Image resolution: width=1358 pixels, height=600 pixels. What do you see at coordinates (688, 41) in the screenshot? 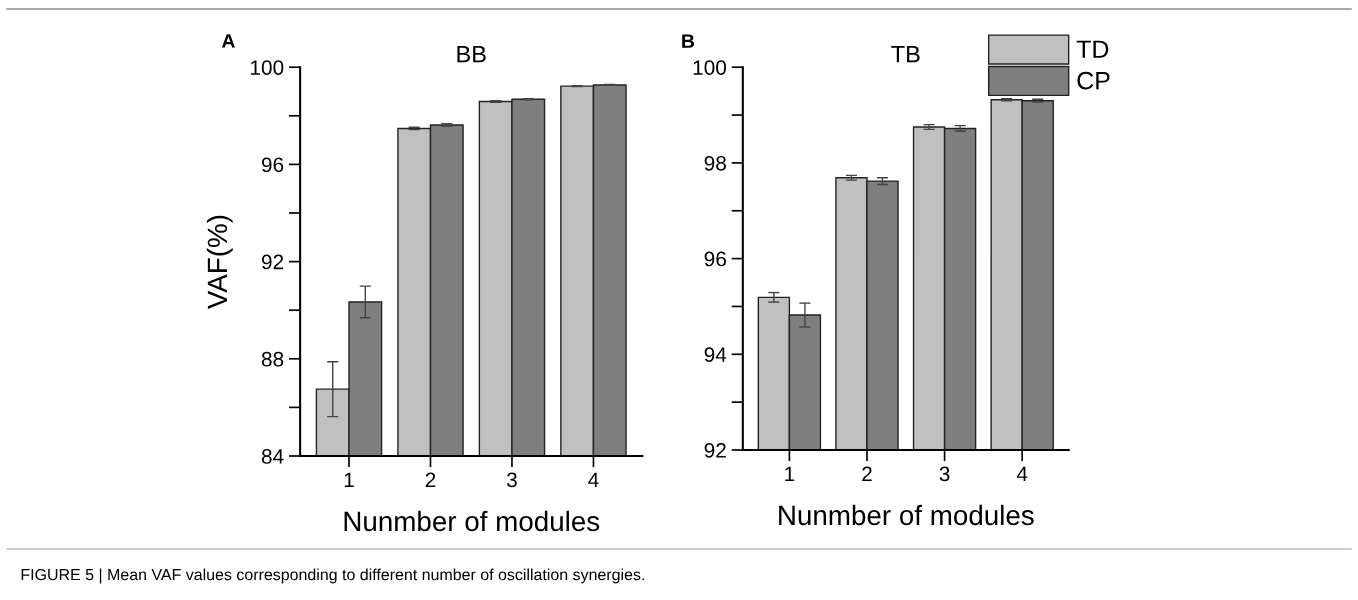
I see `text: B` at bounding box center [688, 41].